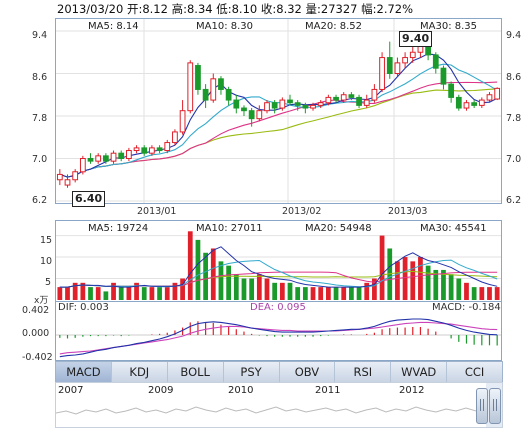 This screenshot has height=428, width=529. I want to click on tab-rsi: RSI, so click(363, 372).